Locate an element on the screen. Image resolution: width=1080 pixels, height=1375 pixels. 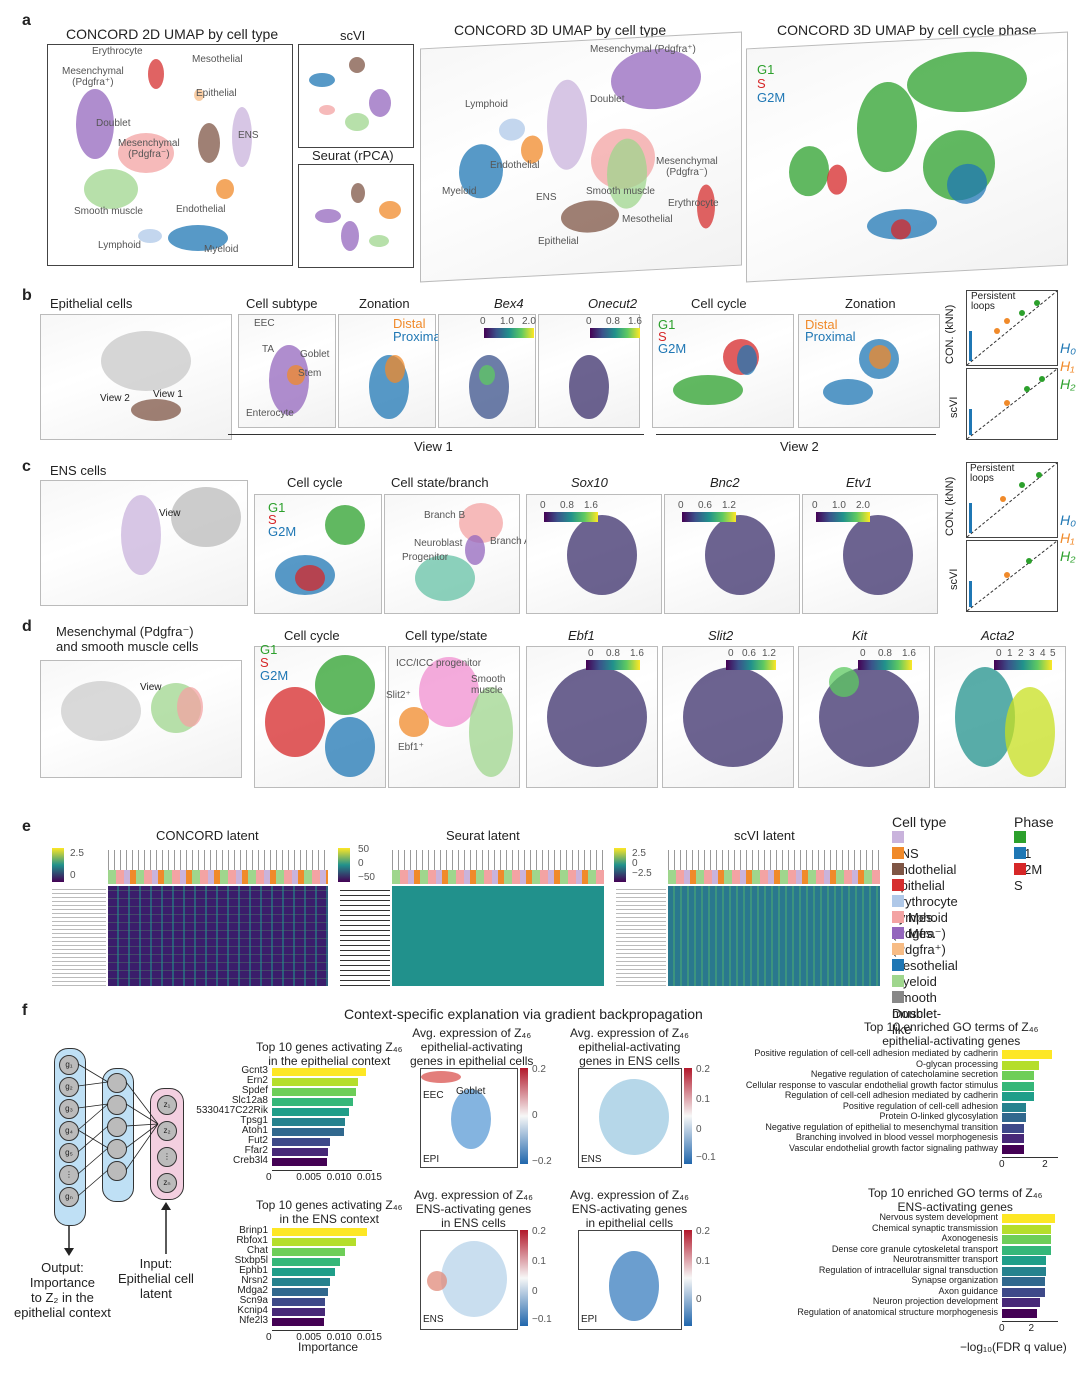
f-bar2-gene-label: Nfe2l3 is located at coordinates (253, 1320).